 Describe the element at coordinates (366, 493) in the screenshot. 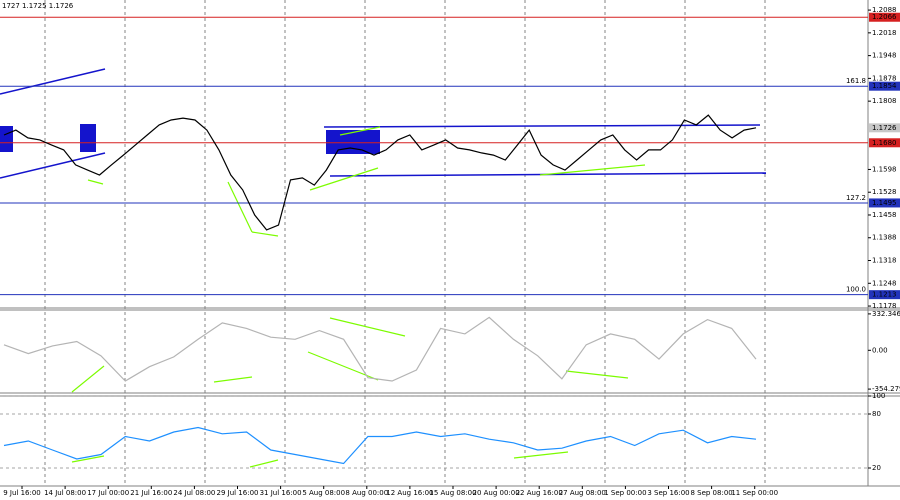

I see `x-tick-label: 8 Aug 00:00` at that location.